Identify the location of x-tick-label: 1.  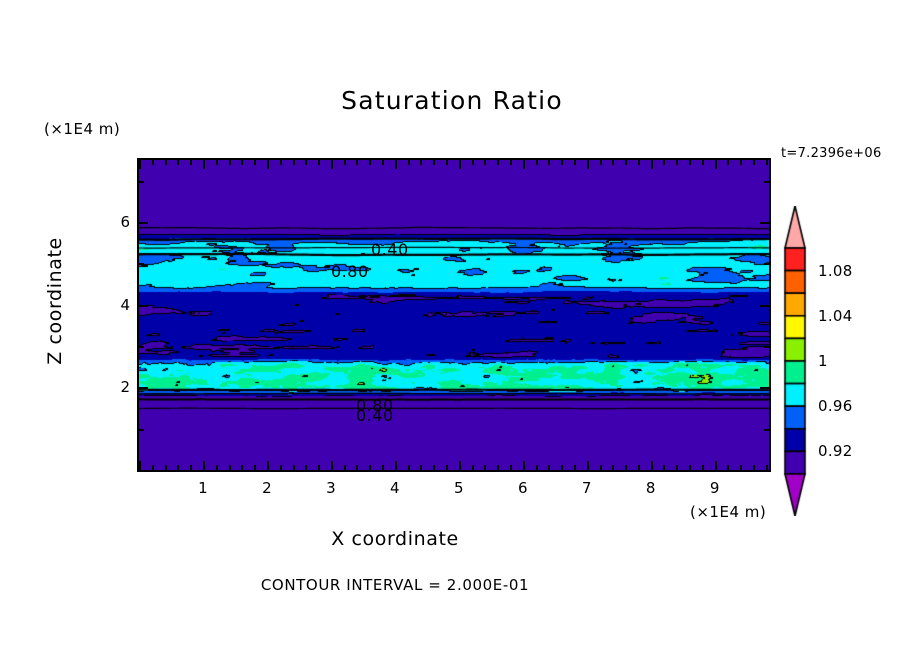
(203, 488).